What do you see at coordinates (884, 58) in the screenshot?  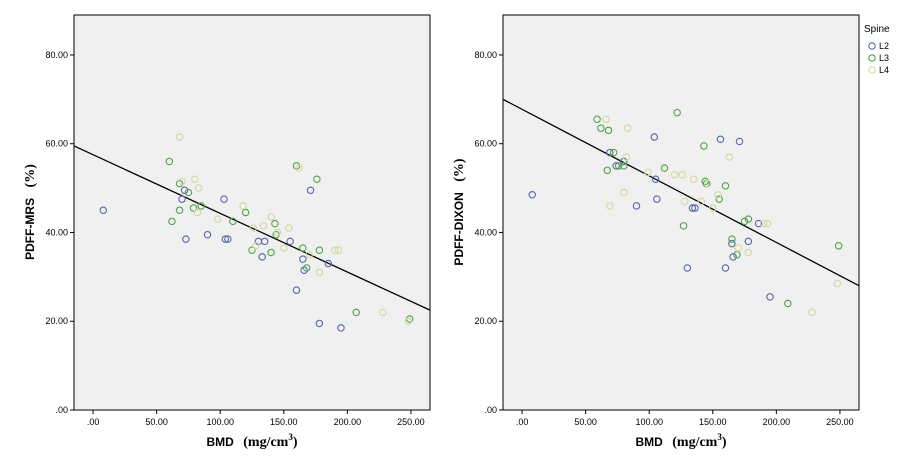 I see `legend-label-l3: L3` at bounding box center [884, 58].